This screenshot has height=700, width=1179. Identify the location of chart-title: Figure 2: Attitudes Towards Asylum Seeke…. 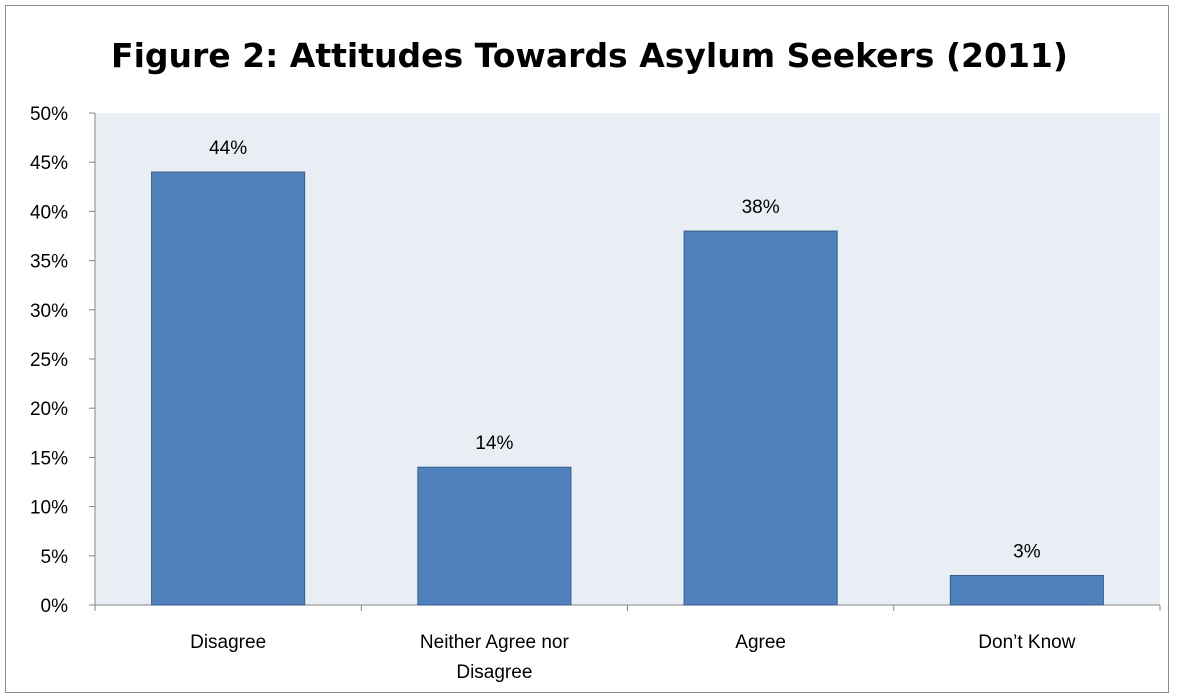
(589, 55).